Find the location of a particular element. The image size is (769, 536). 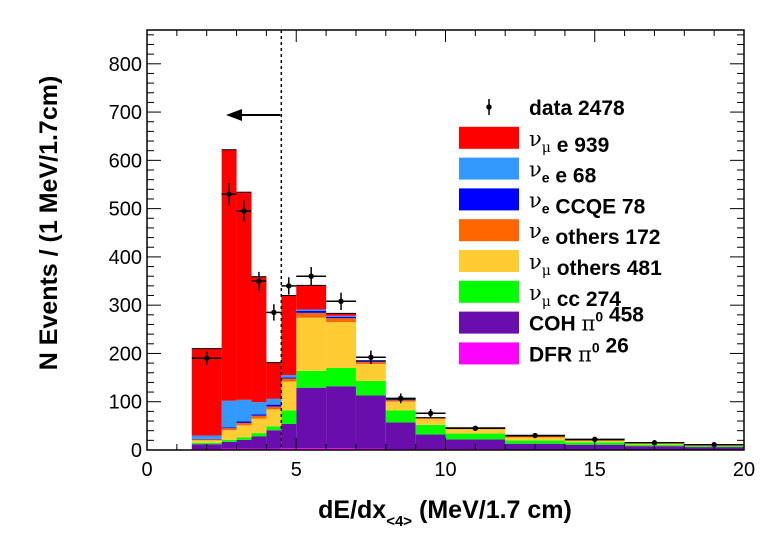

x-tick-label-2: 10 is located at coordinates (445, 470).